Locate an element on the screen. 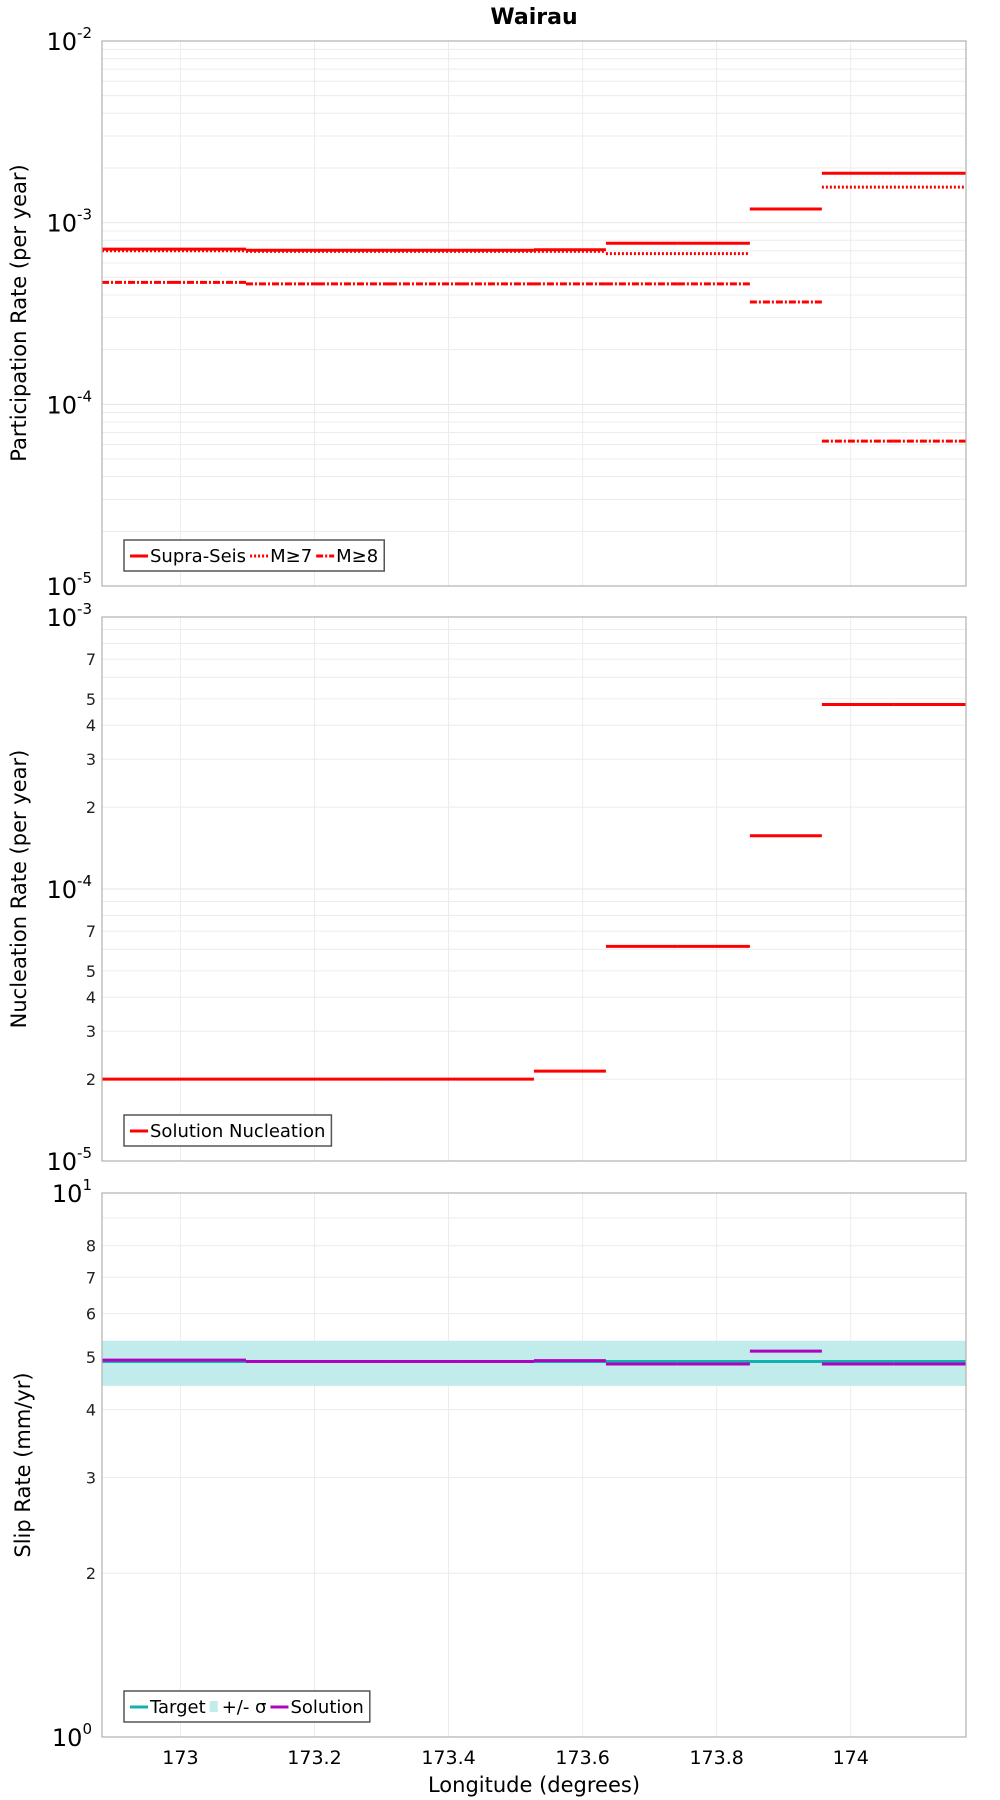  nucleation-y-label: Nucleation Rate (per year) is located at coordinates (19, 889).